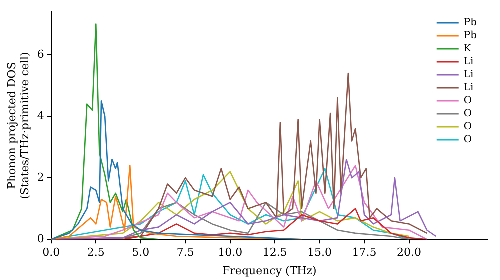 The height and width of the screenshot is (280, 500). What do you see at coordinates (18, 126) in the screenshot?
I see `y-axis-title: Phonon projected DOS (States/THz·primitive cell)` at bounding box center [18, 126].